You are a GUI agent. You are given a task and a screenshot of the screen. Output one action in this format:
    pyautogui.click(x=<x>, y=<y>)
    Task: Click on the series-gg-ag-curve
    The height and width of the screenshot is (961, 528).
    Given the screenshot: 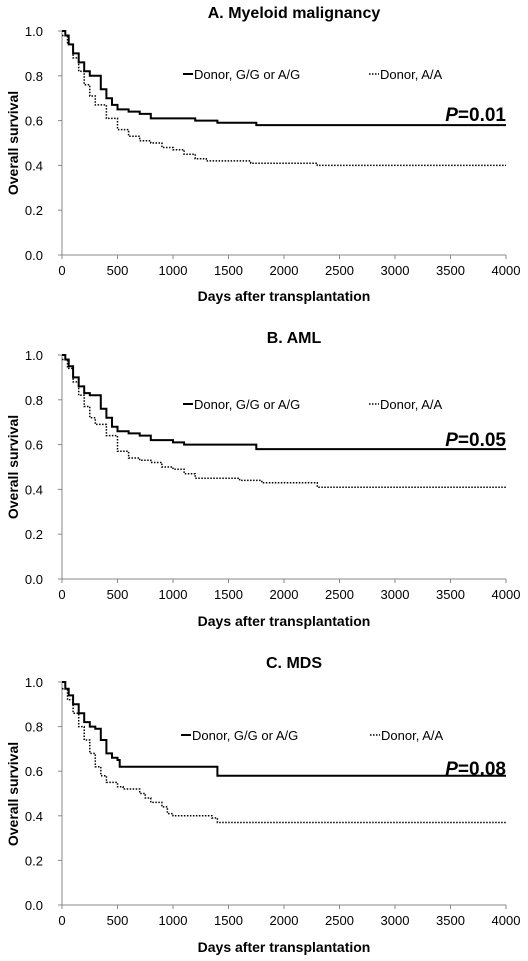 What is the action you would take?
    pyautogui.click(x=284, y=729)
    